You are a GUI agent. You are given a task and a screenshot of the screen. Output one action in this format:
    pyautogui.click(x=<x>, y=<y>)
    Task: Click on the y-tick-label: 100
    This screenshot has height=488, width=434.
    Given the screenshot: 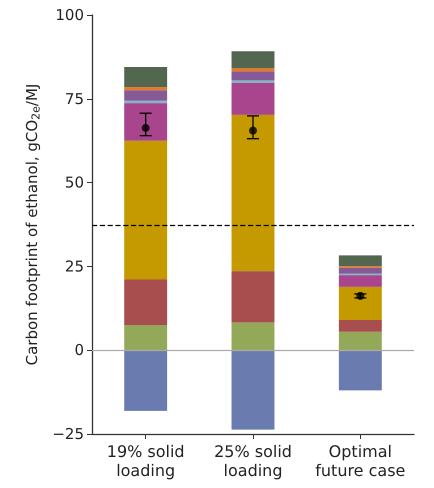 What is the action you would take?
    pyautogui.click(x=69, y=15)
    